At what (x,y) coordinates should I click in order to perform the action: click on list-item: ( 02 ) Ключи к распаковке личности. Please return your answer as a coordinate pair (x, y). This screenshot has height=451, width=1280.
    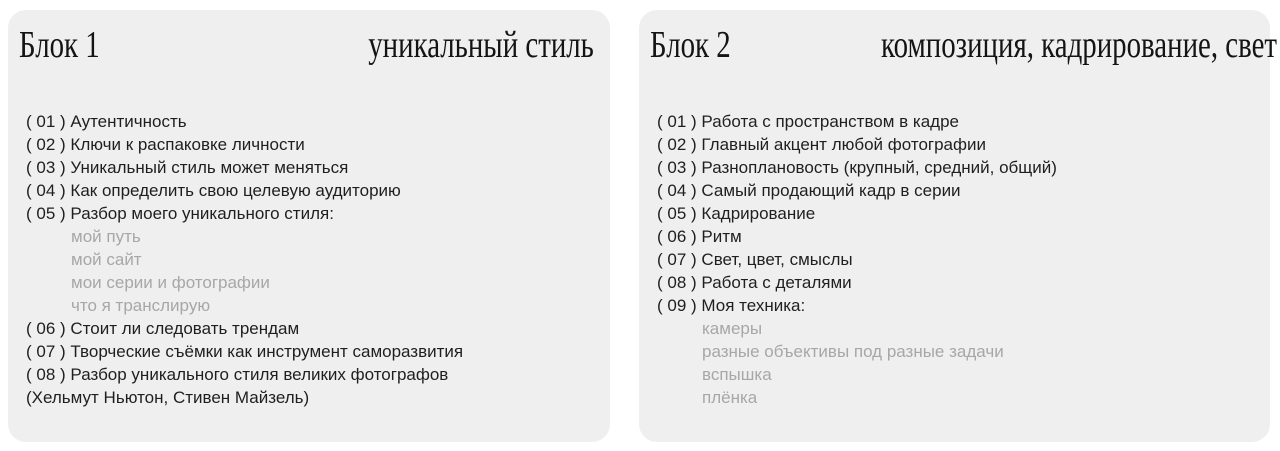
    Looking at the image, I should click on (310, 144).